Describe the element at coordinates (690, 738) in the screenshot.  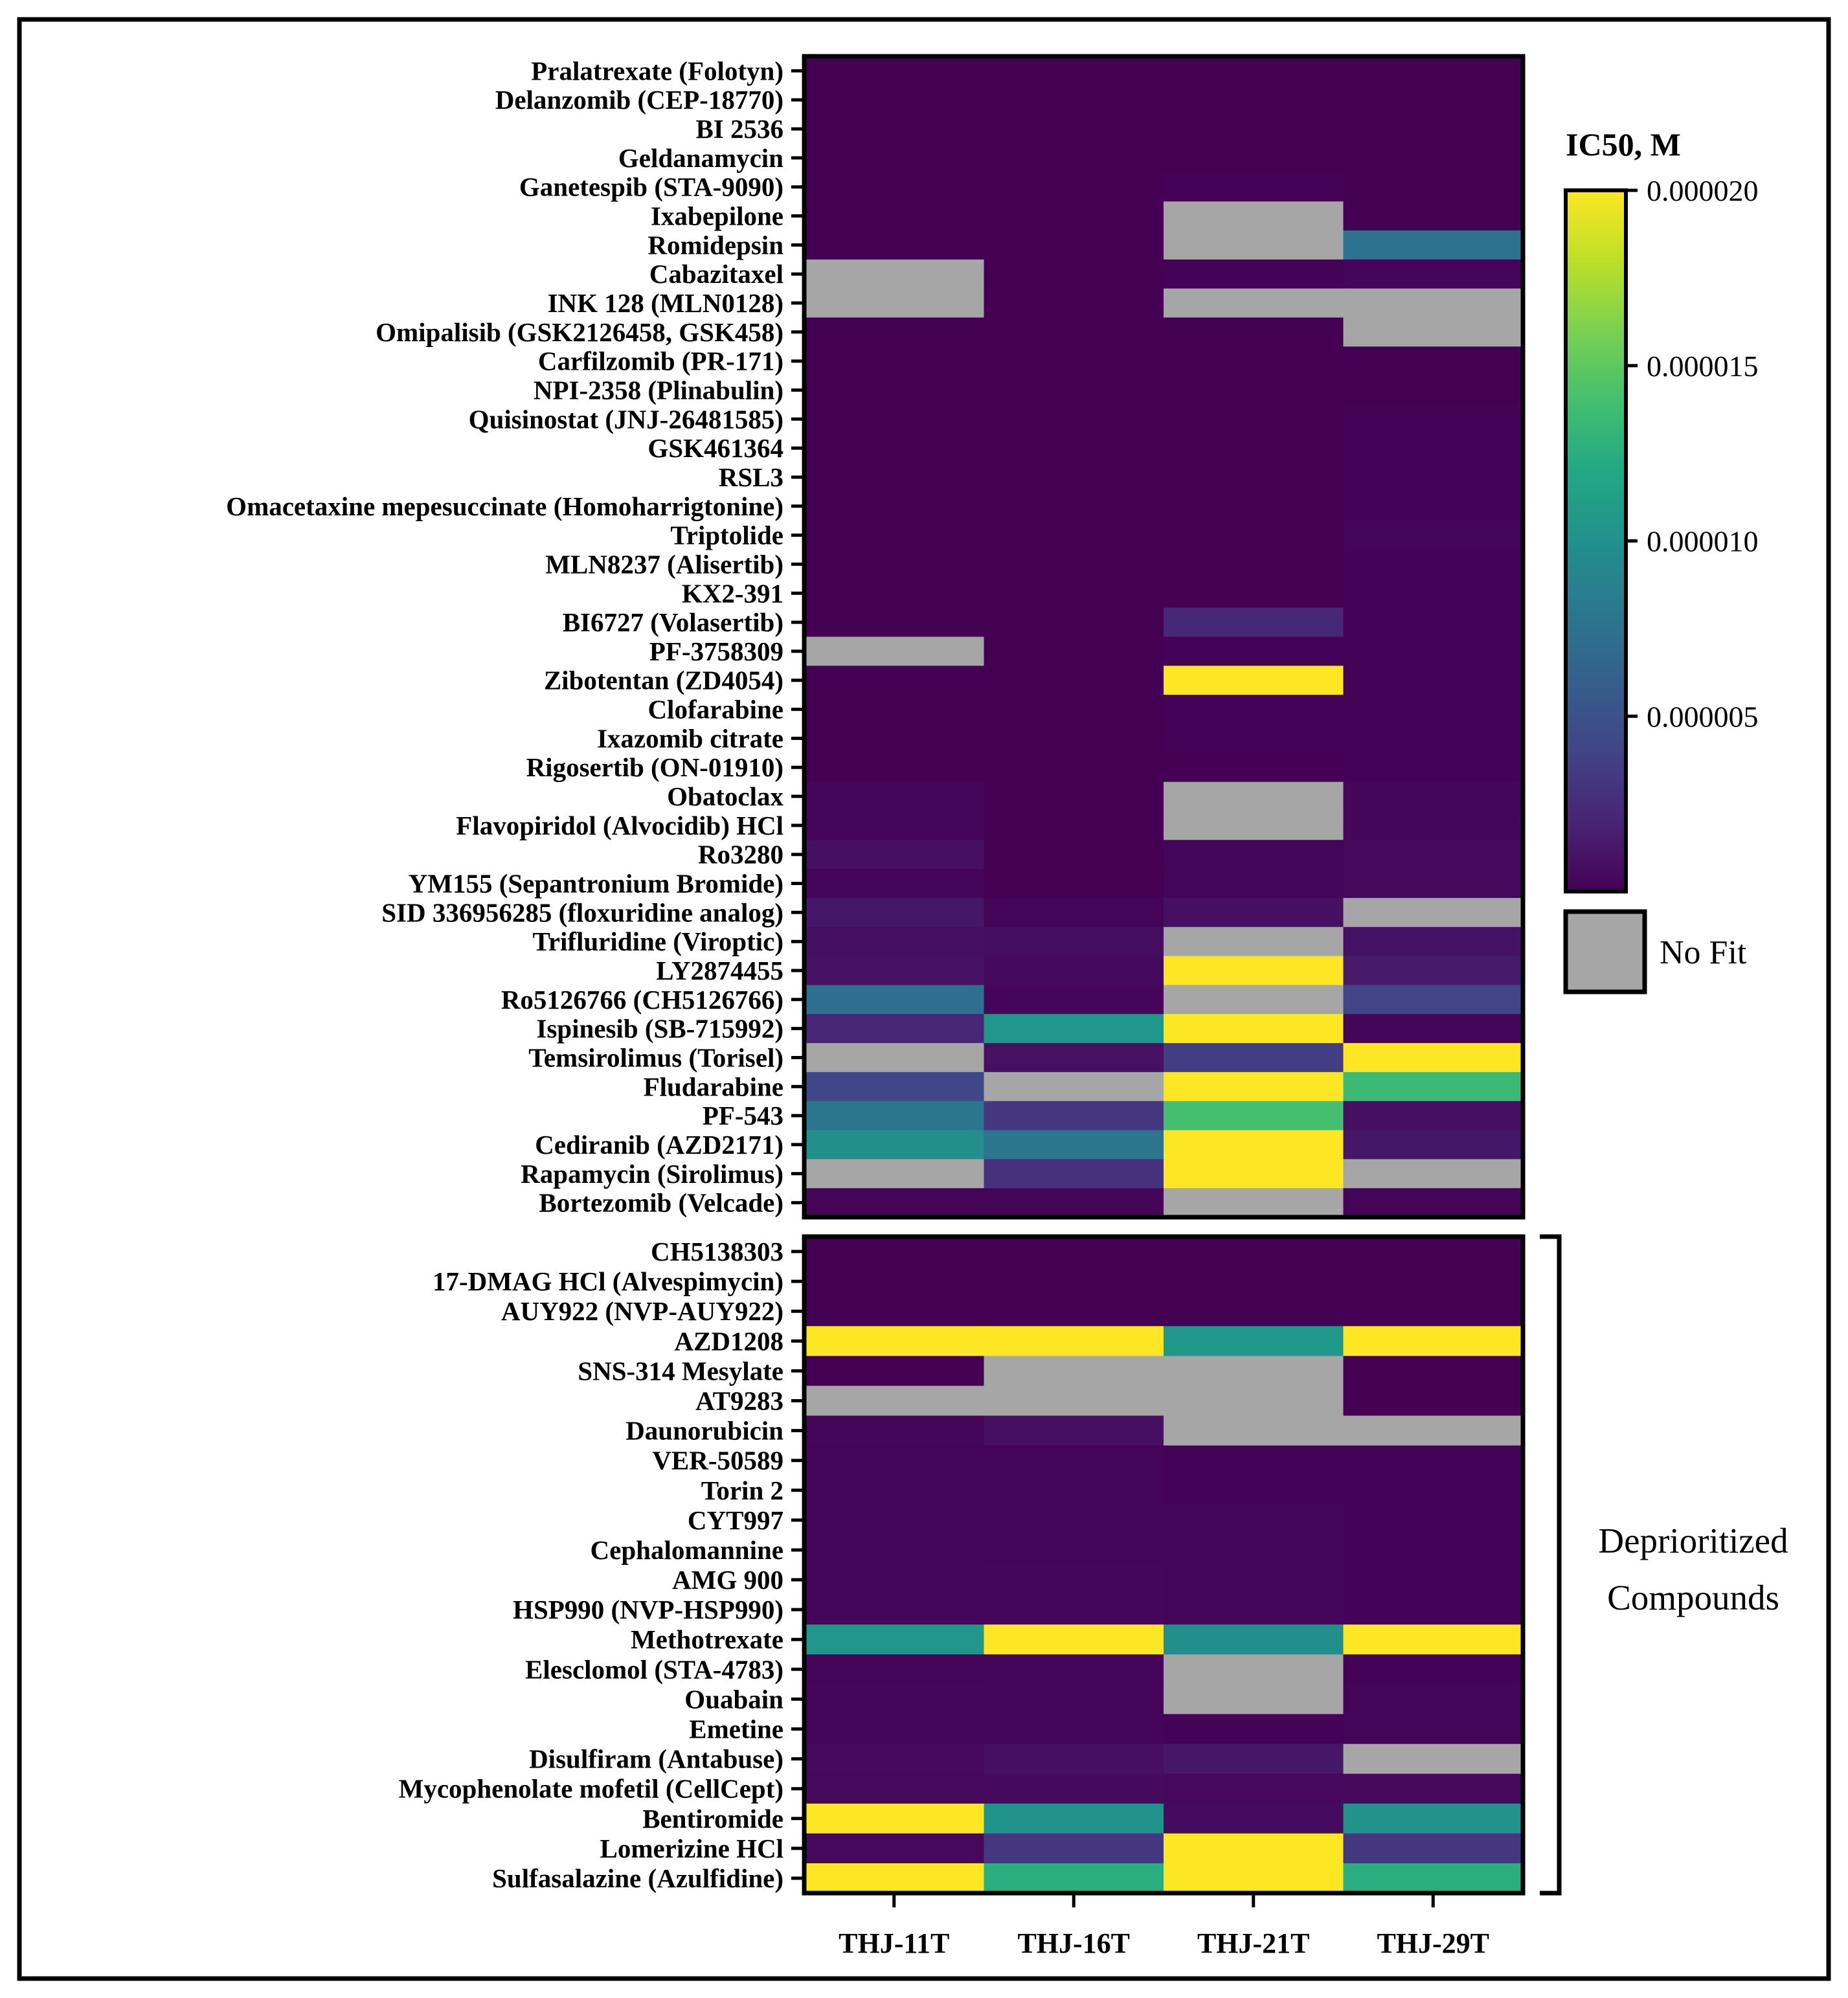
I see `row-label: Ixazomib citrate` at that location.